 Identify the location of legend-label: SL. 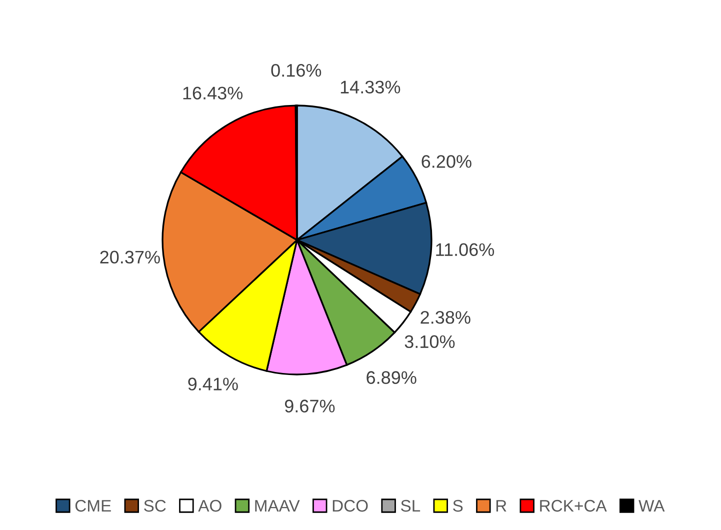
(410, 506).